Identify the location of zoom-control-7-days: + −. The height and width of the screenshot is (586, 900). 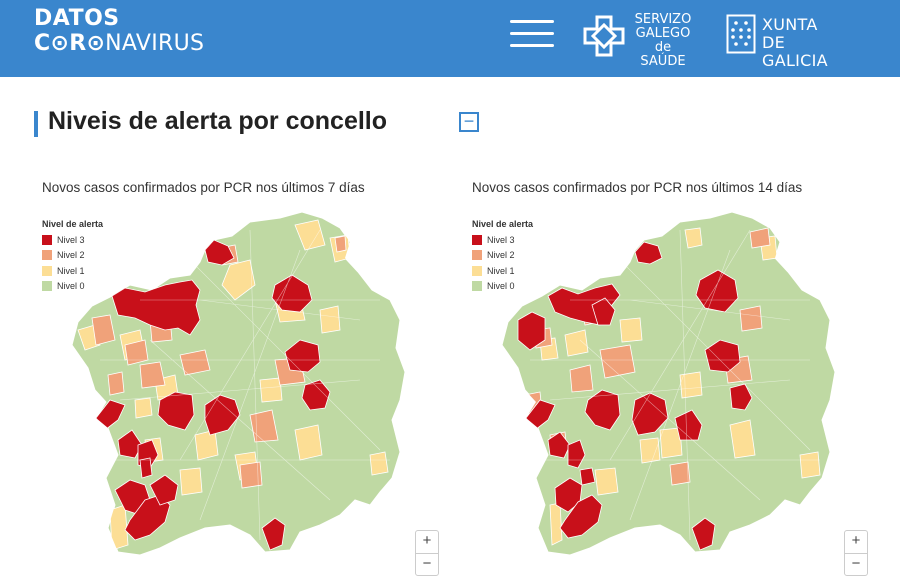
(427, 553).